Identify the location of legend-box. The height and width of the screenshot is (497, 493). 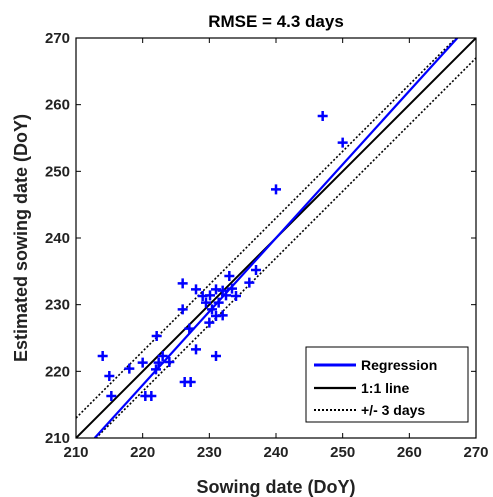
(387, 384).